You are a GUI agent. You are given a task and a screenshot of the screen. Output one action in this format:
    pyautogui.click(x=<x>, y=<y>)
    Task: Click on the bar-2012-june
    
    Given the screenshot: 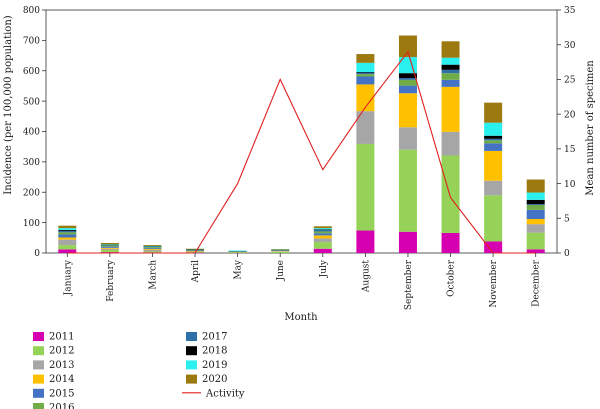 What is the action you would take?
    pyautogui.click(x=280, y=252)
    